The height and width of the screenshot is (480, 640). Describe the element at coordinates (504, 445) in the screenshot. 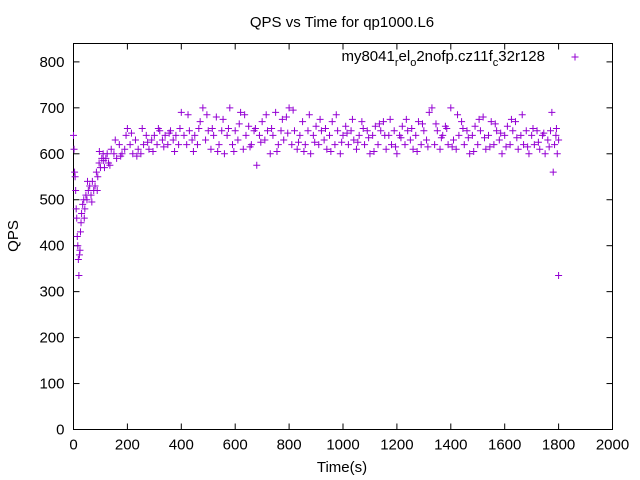

I see `x-tick-label: 1600` at that location.